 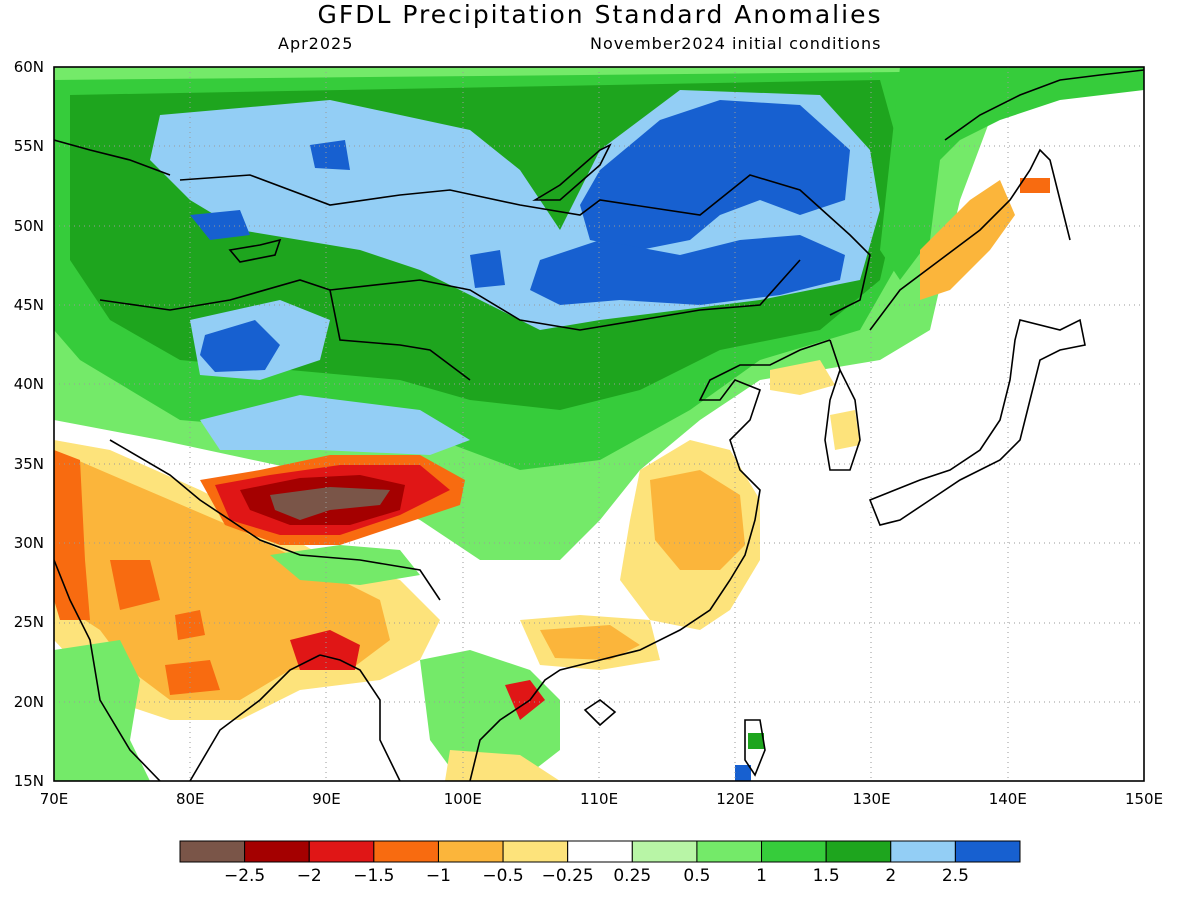 What do you see at coordinates (326, 799) in the screenshot?
I see `lon-label: 90E` at bounding box center [326, 799].